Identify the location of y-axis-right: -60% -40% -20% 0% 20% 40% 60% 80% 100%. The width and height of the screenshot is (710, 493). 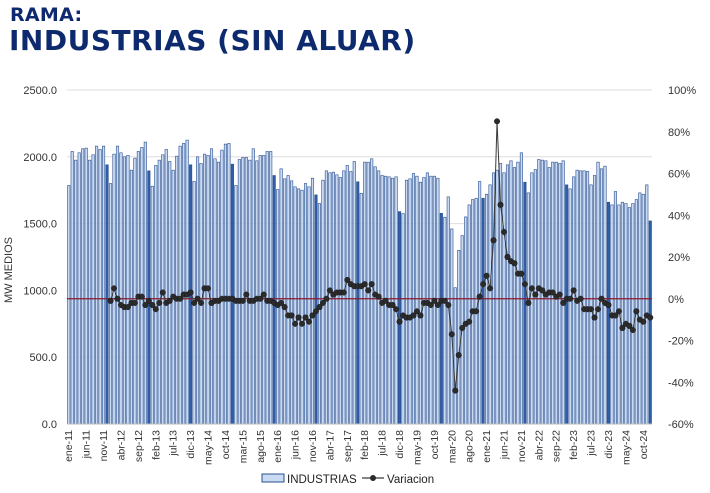
(682, 258).